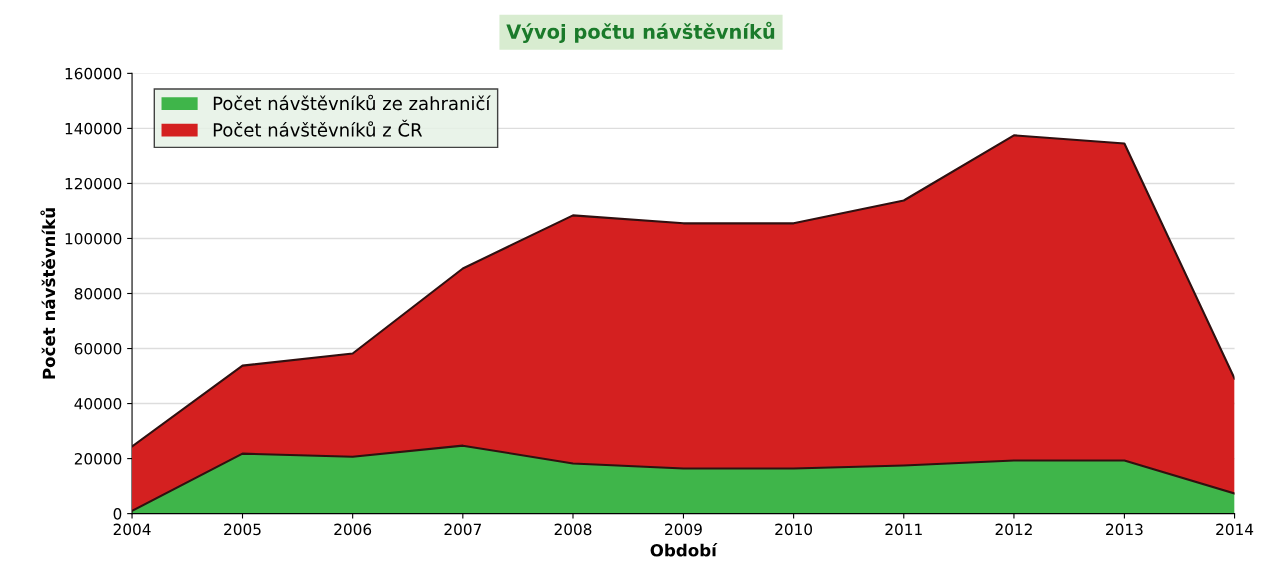  Describe the element at coordinates (573, 529) in the screenshot. I see `x-tick-label: 2008` at that location.